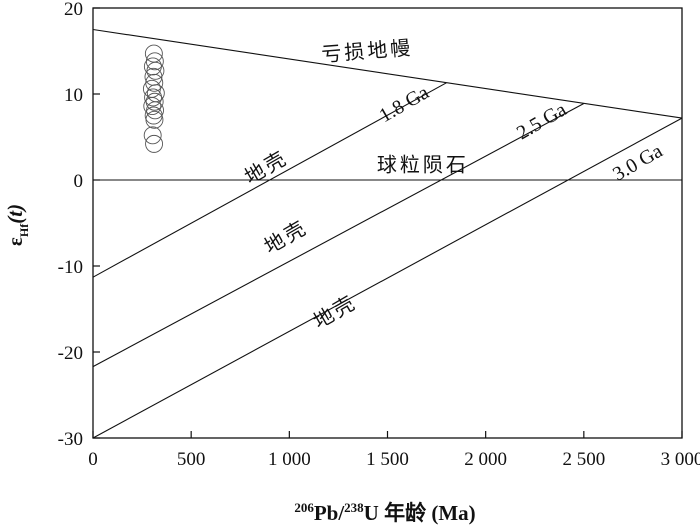 This screenshot has width=700, height=528. I want to click on y-tick-label-20: 20, so click(73, 10).